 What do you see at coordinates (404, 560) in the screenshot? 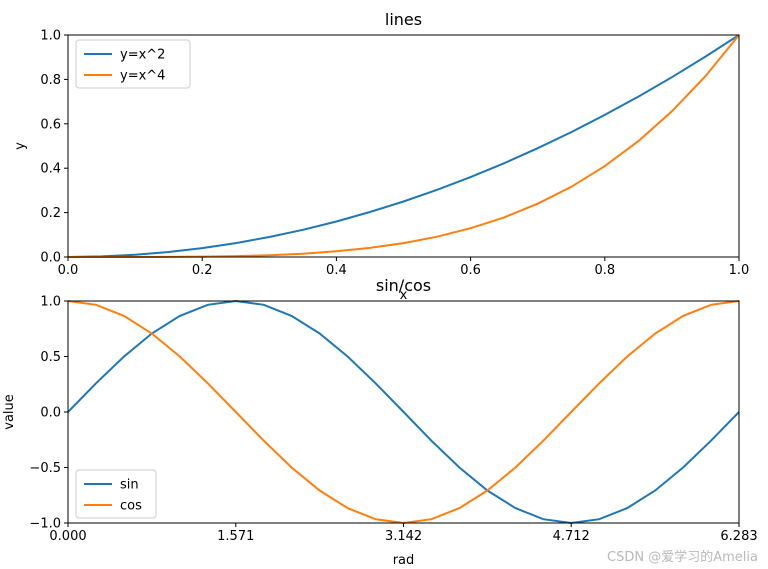
I see `x-axis-label: rad` at bounding box center [404, 560].